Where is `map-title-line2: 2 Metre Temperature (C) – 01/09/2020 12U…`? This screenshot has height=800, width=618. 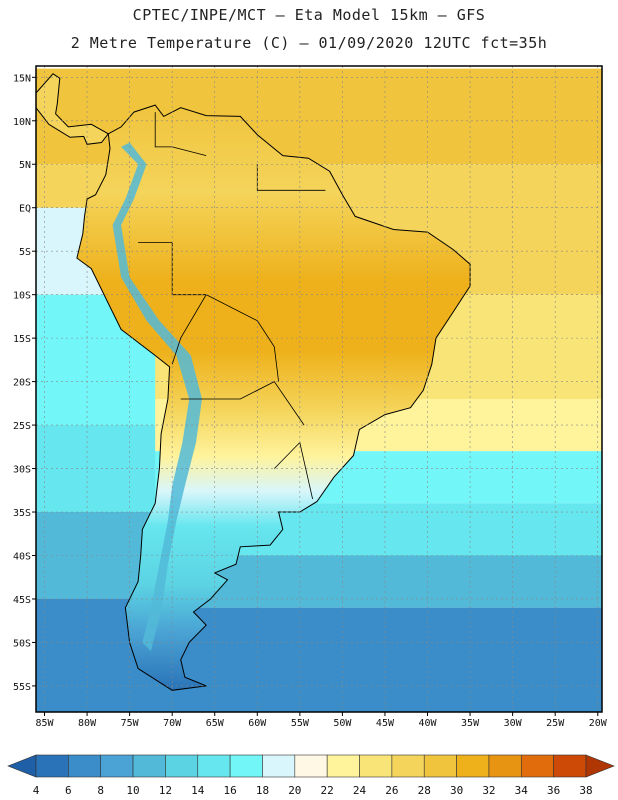 map-title-line2: 2 Metre Temperature (C) – 01/09/2020 12U… is located at coordinates (309, 43).